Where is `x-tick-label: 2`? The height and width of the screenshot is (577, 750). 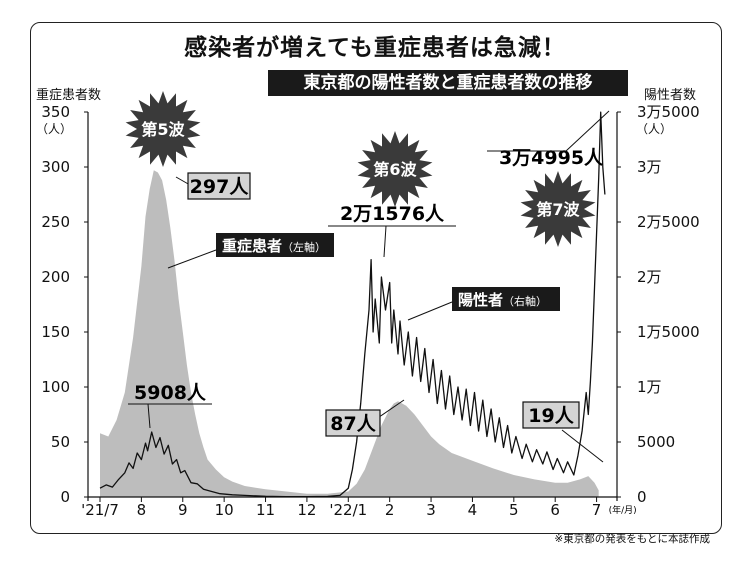 x-tick-label: 2 is located at coordinates (390, 510).